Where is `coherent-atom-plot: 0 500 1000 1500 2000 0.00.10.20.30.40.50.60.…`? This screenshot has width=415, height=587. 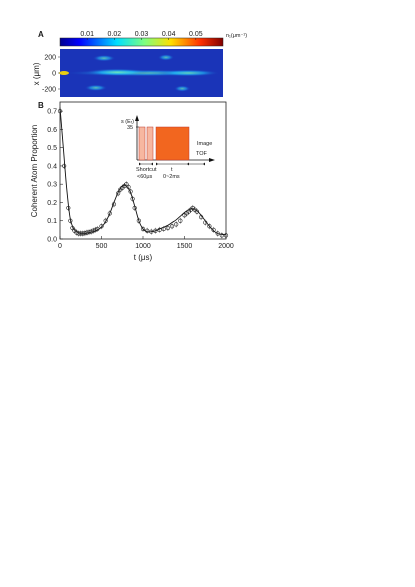
coherent-atom-plot: 0 500 1000 1500 2000 0.00.10.20.30.40.50.60.… is located at coordinates (140, 175).